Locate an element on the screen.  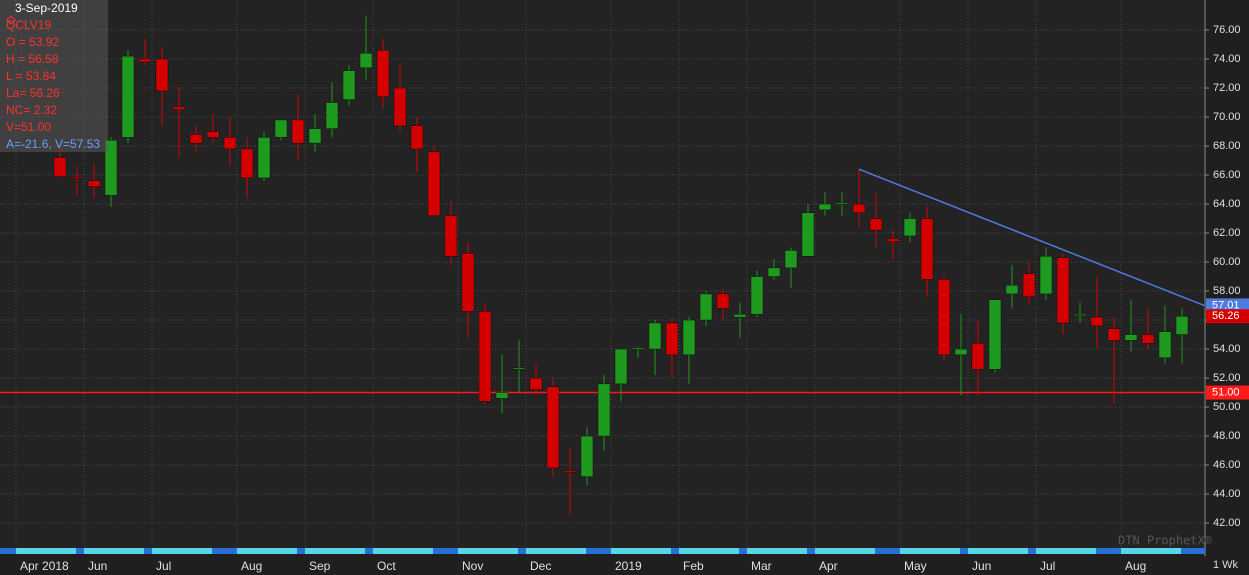
x-tick-label: Feb is located at coordinates (693, 566).